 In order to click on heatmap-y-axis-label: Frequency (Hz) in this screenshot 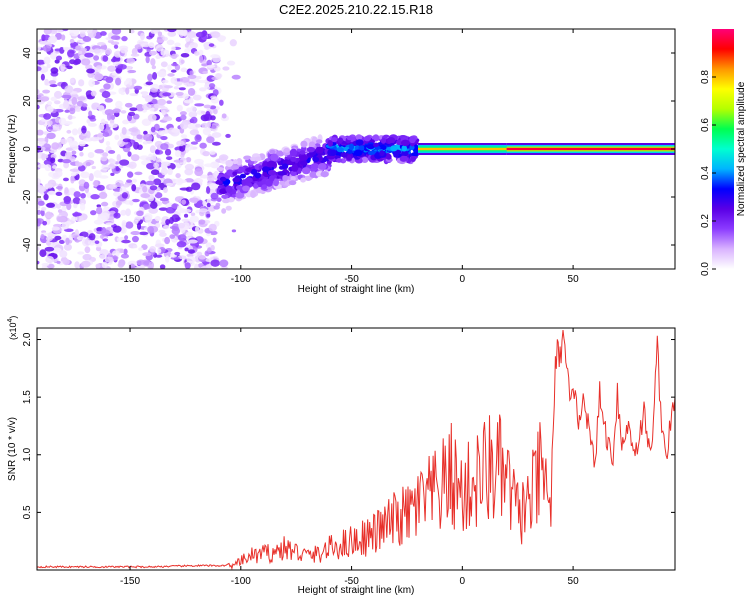, I will do `click(12, 149)`.